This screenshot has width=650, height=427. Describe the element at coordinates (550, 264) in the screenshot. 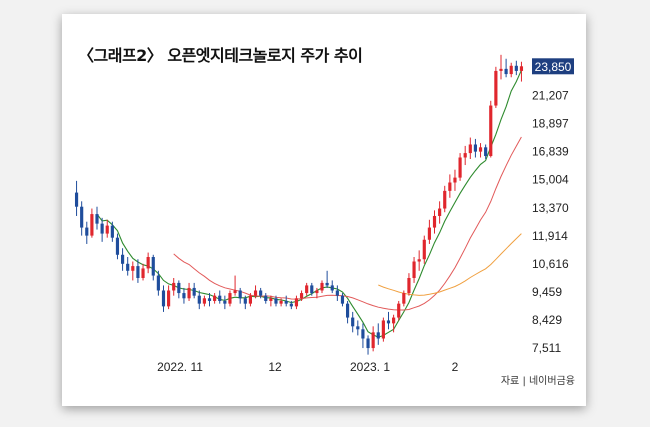

I see `y-tick-label: 10,616` at that location.